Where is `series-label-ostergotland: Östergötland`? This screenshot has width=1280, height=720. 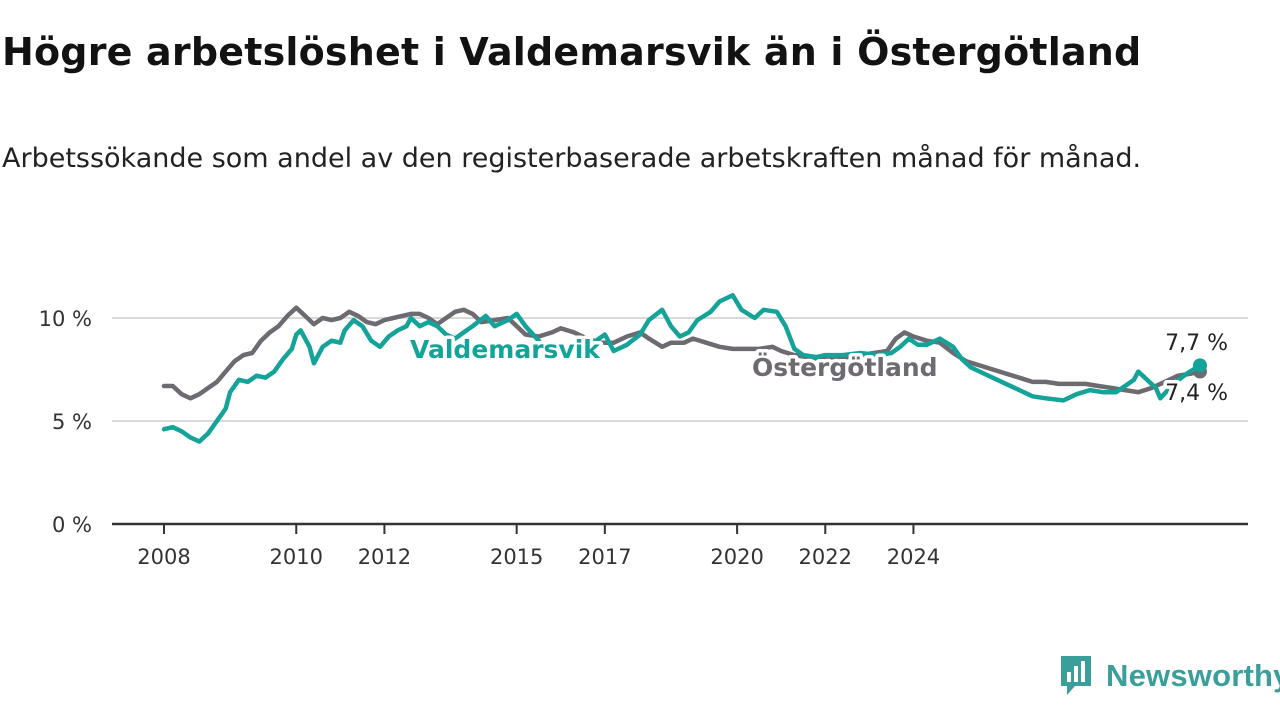
series-label-ostergotland: Östergötland is located at coordinates (845, 367).